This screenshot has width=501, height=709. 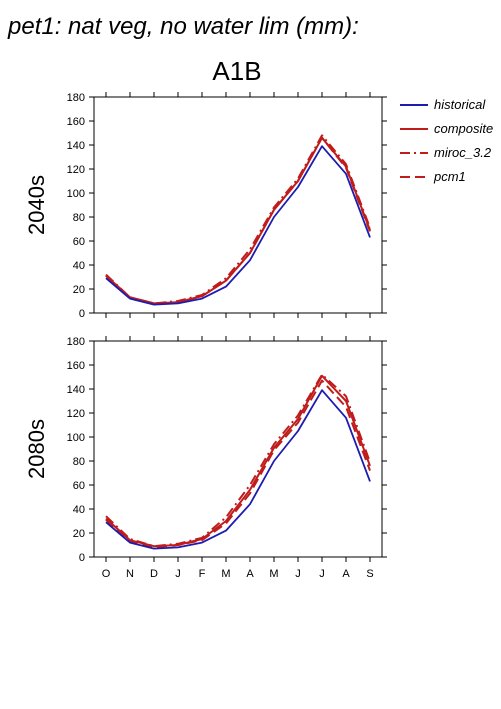 I want to click on panel-row-label: 2080s, so click(x=36, y=449).